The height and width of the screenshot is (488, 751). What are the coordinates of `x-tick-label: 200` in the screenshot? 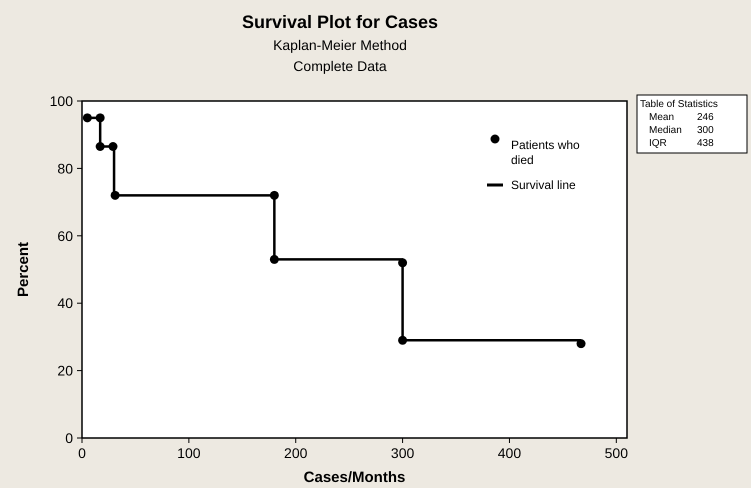 It's located at (296, 453).